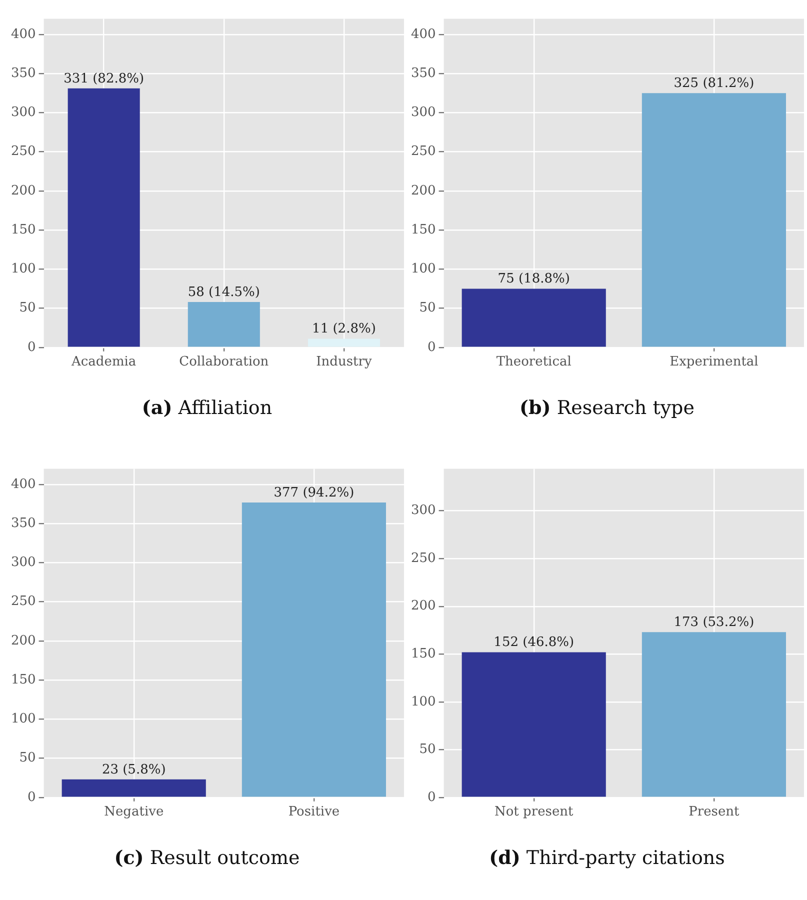 This screenshot has height=900, width=807. I want to click on data-label: 152 (46.8%), so click(534, 642).